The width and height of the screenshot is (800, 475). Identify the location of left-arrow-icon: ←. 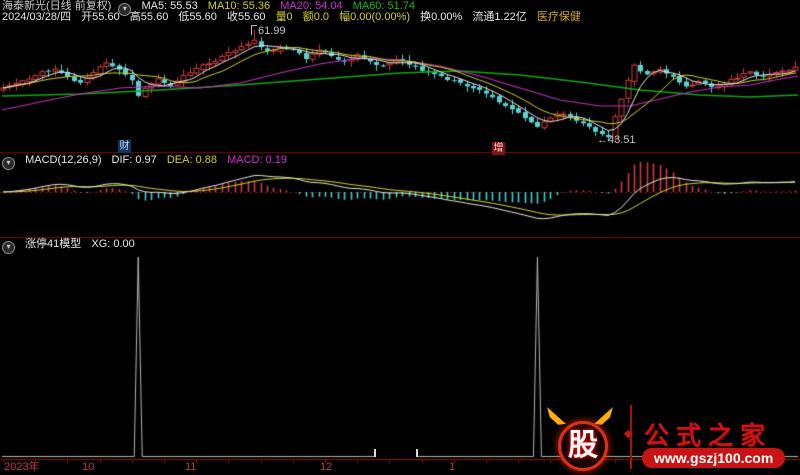
(602, 140).